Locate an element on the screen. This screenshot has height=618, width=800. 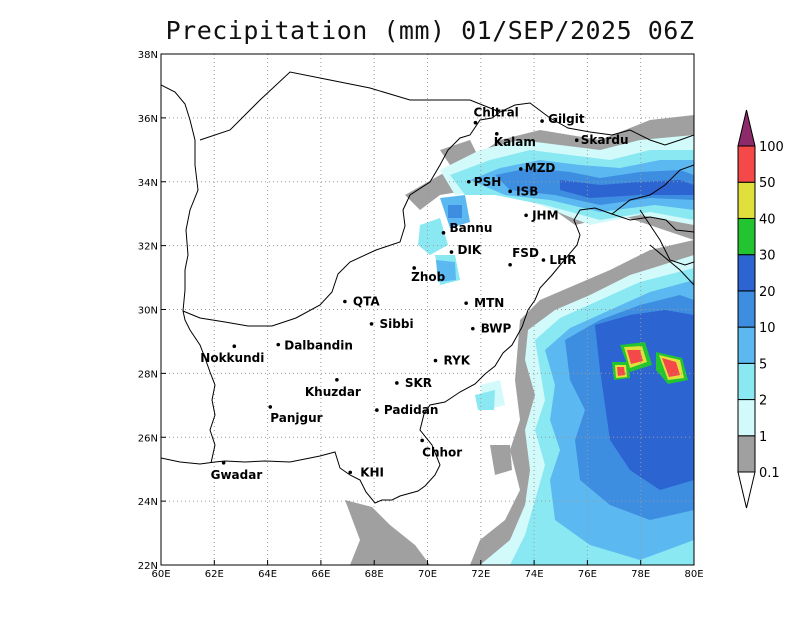
colorbar-label: 1 is located at coordinates (763, 437).